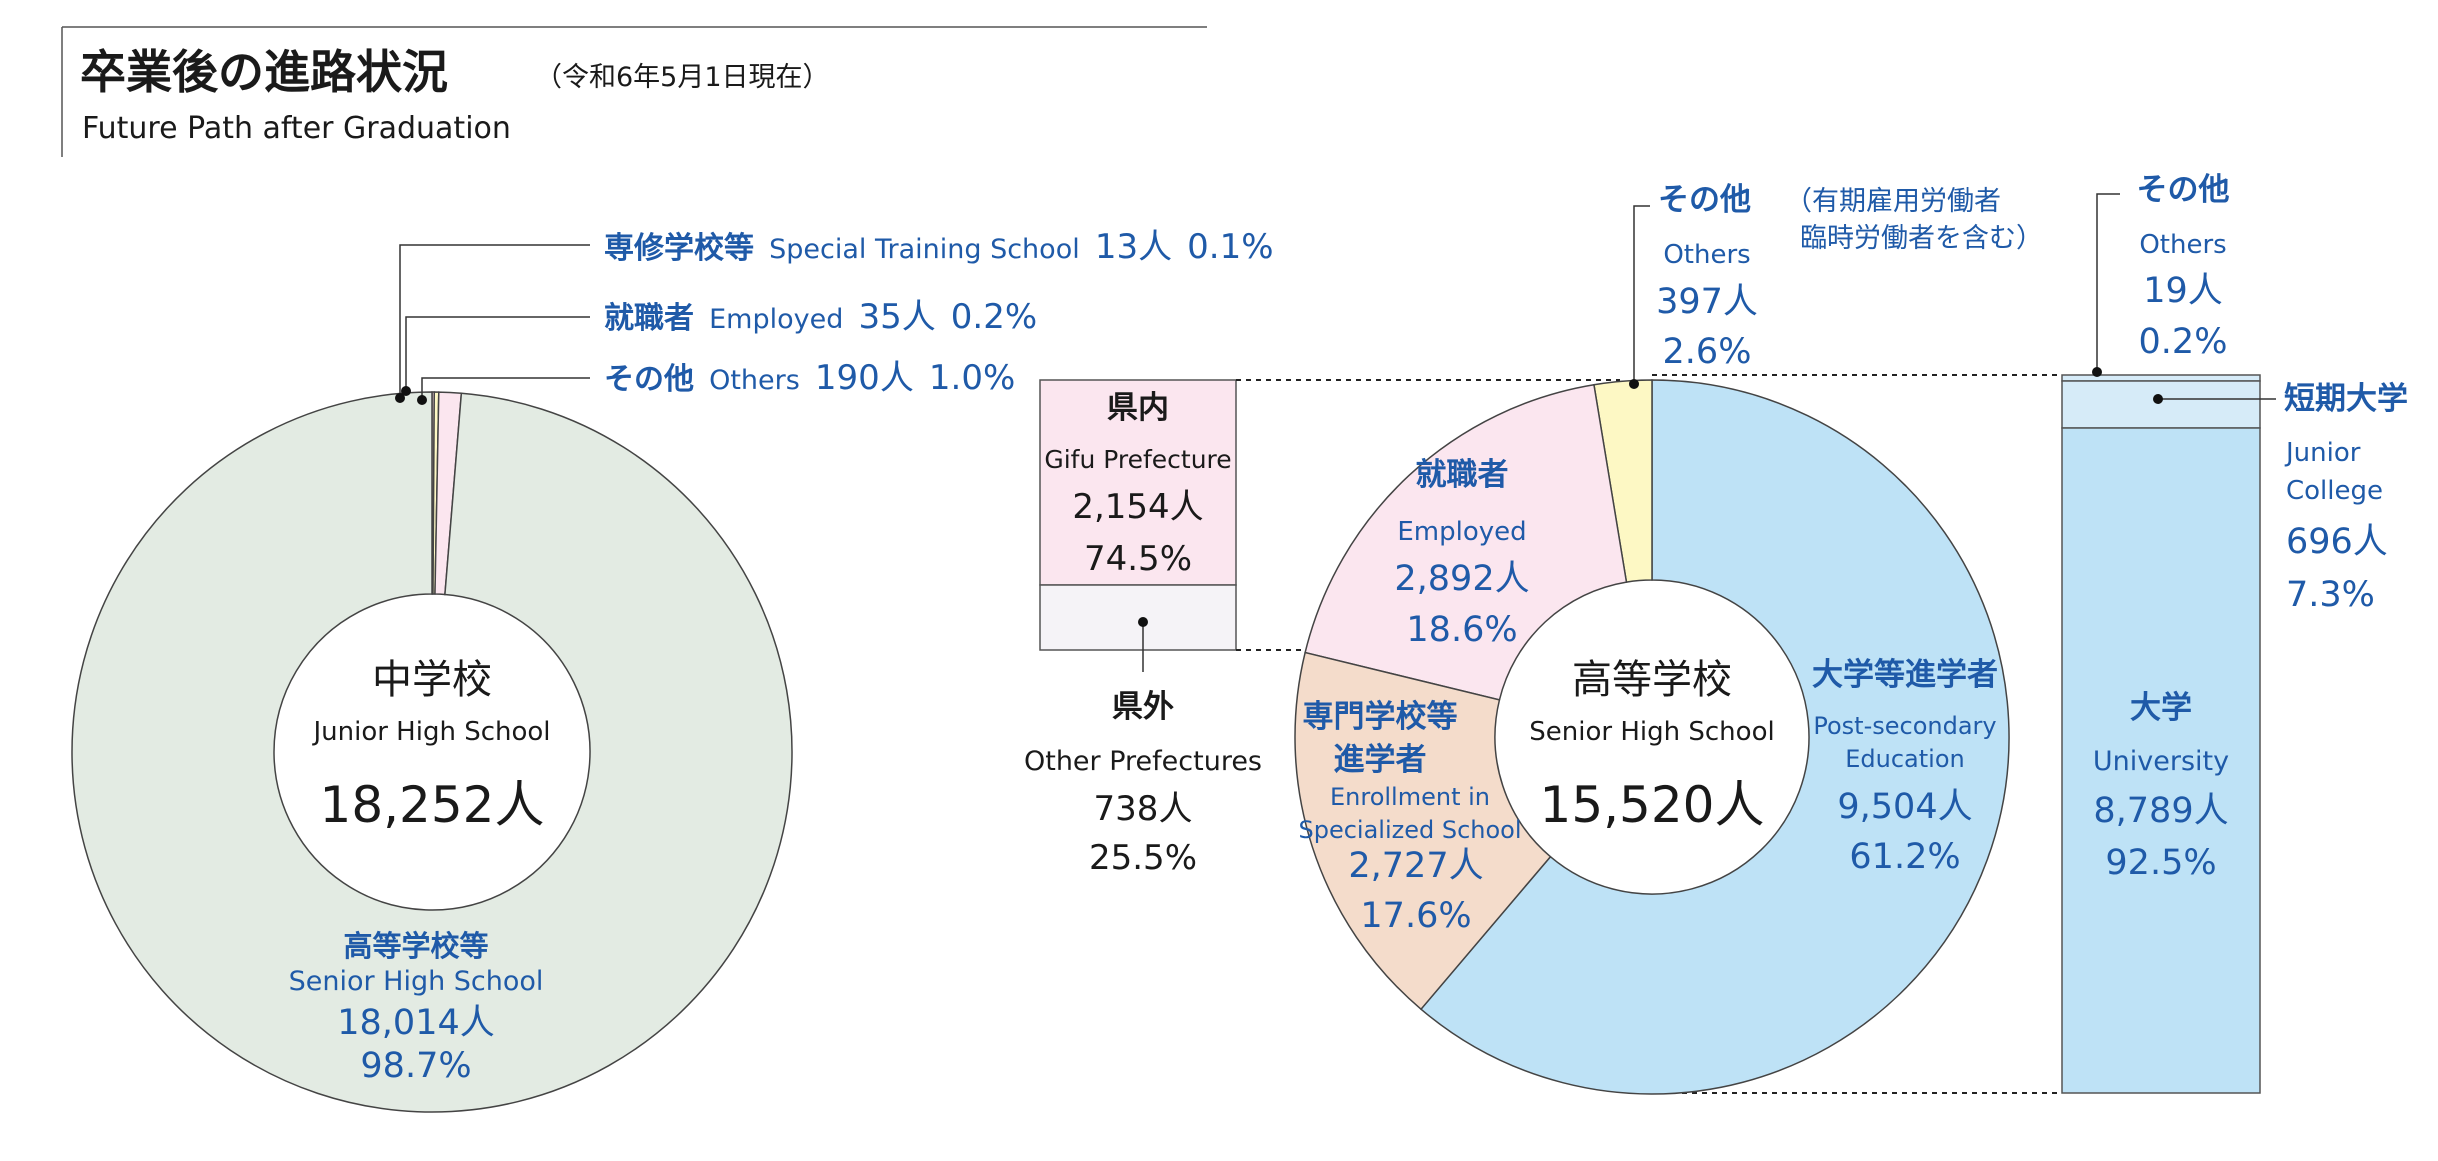 The height and width of the screenshot is (1161, 2438). I want to click on gifu-label-en: Gifu Prefecture, so click(1137, 459).